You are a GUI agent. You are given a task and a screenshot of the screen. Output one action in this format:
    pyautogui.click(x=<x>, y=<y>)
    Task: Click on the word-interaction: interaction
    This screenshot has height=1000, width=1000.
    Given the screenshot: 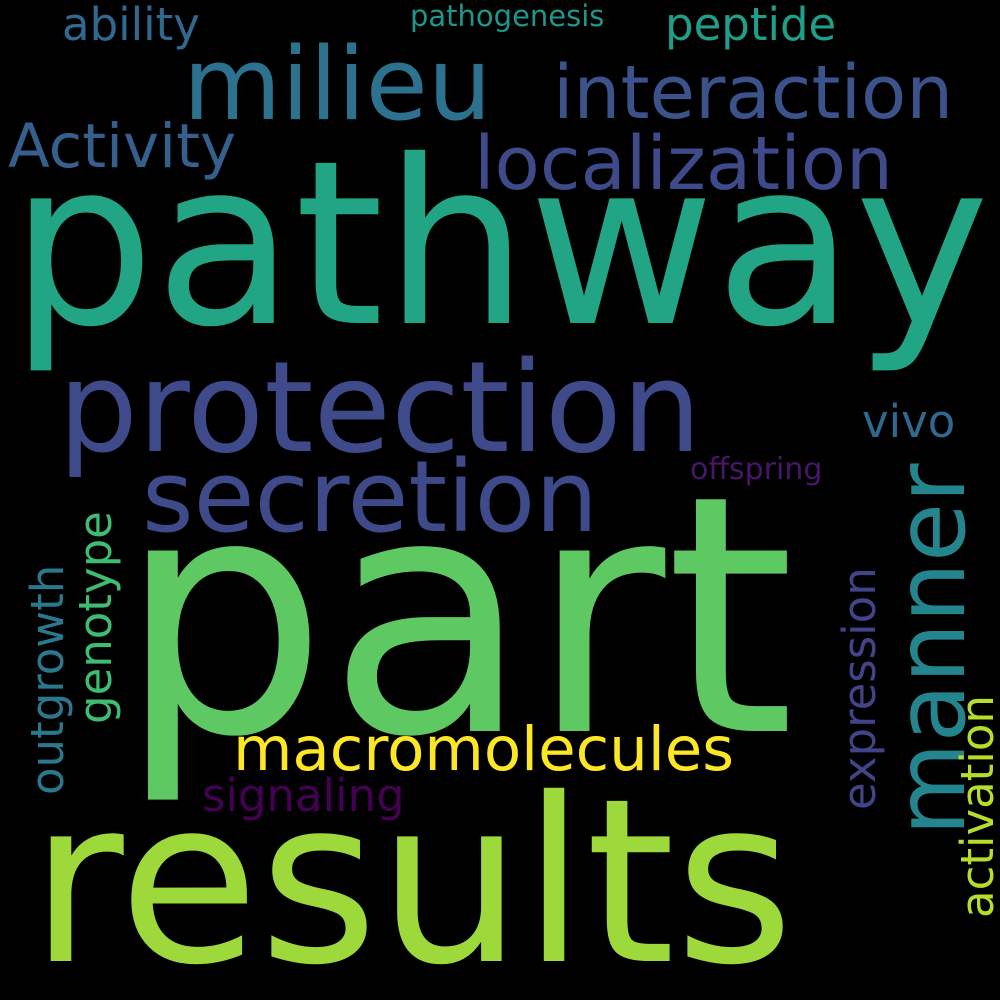 What is the action you would take?
    pyautogui.click(x=753, y=93)
    